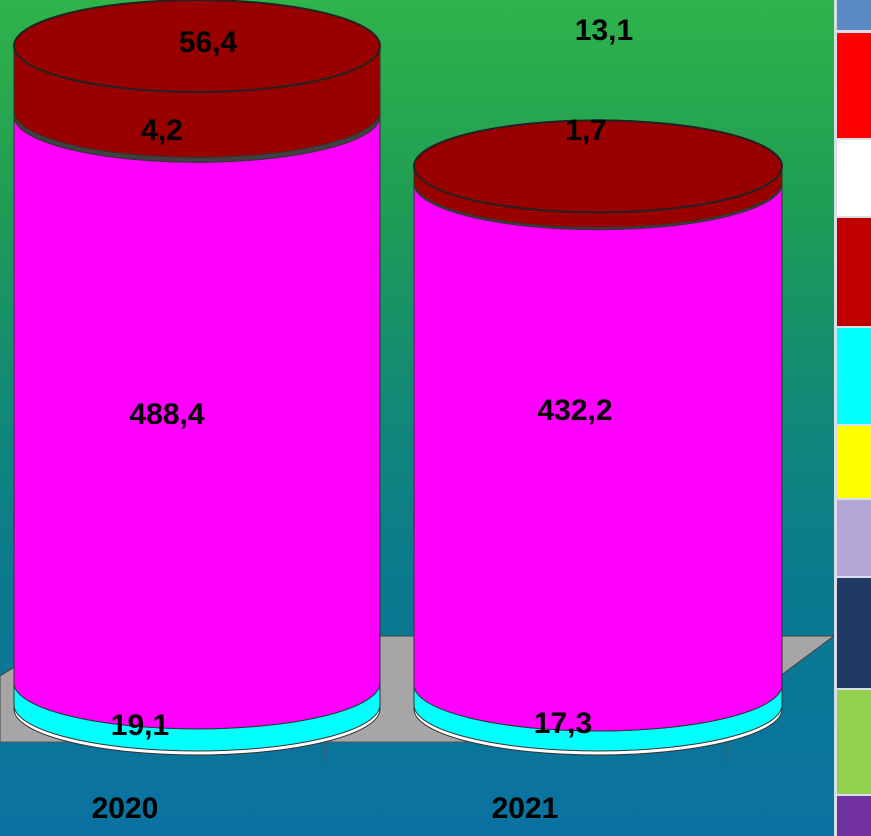 This screenshot has width=871, height=836. I want to click on data-label: 1,7, so click(586, 130).